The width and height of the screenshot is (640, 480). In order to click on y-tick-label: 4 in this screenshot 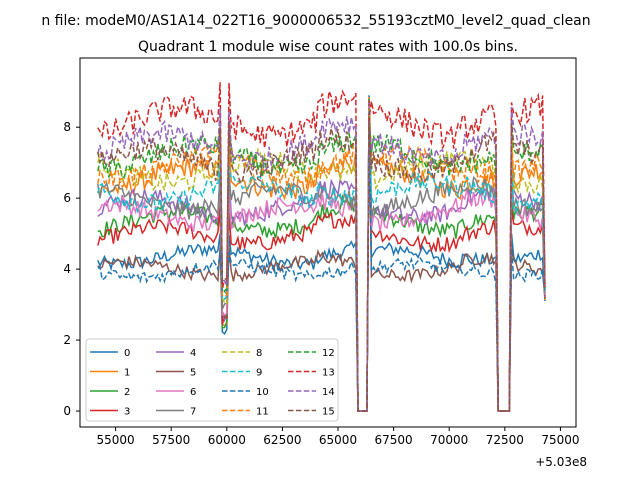, I will do `click(67, 269)`.